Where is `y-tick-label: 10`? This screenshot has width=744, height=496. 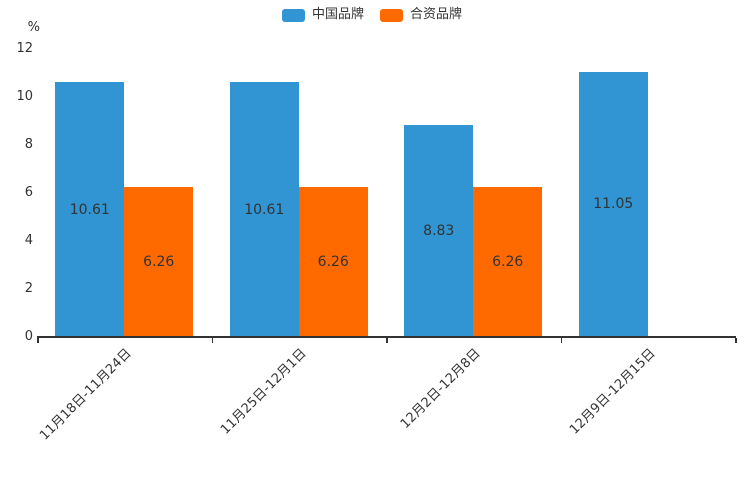 y-tick-label: 10 is located at coordinates (24, 96).